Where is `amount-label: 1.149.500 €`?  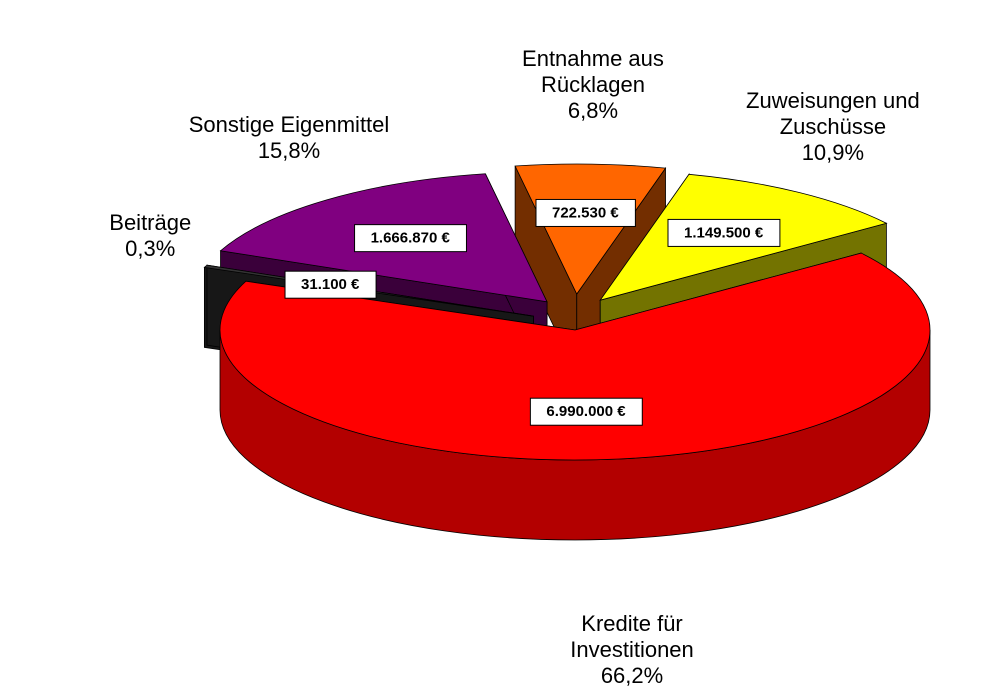
amount-label: 1.149.500 € is located at coordinates (724, 232).